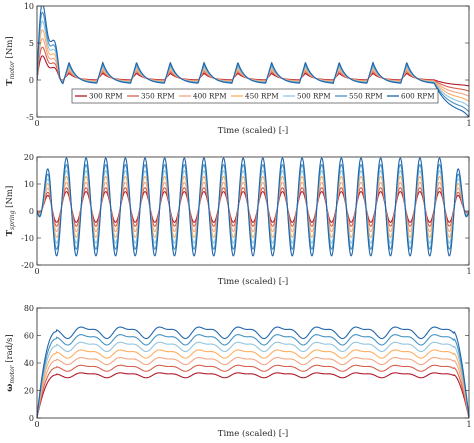 The image size is (474, 443). Describe the element at coordinates (27, 238) in the screenshot. I see `spring-torque-y-tick-label: -10` at that location.